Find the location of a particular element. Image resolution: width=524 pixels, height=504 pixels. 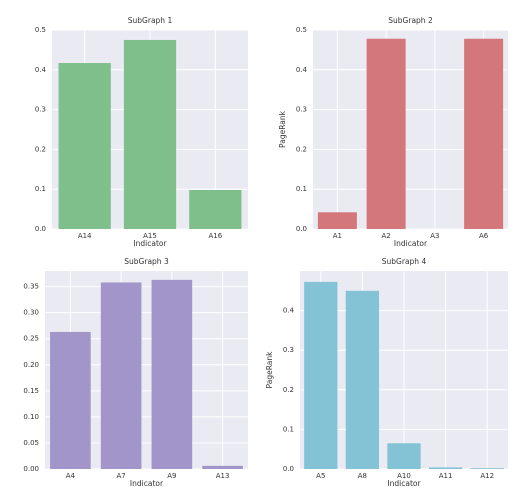

chart-title: SubGraph 1 is located at coordinates (150, 20).